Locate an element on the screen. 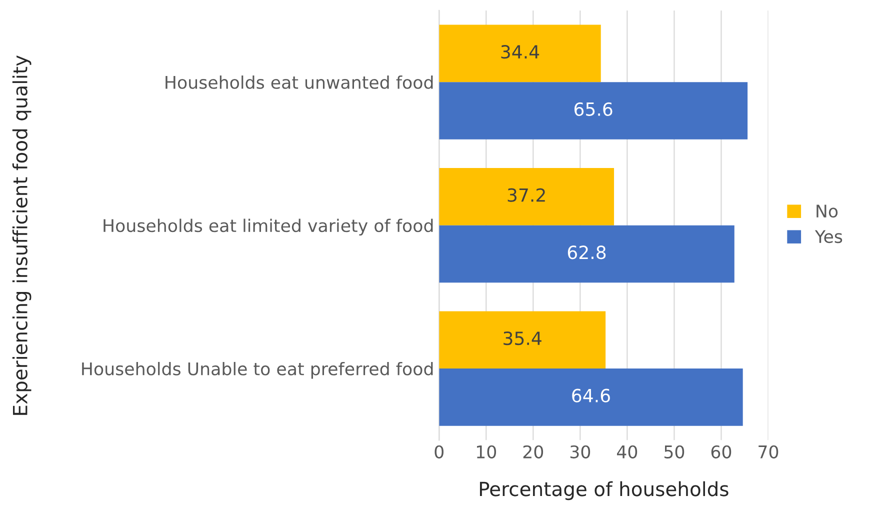  x-tick-label: 70 is located at coordinates (768, 451).